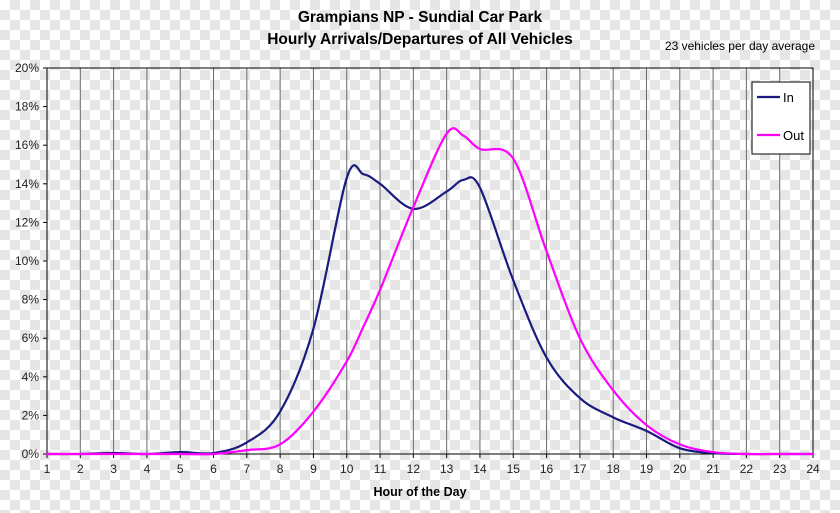 Image resolution: width=840 pixels, height=513 pixels. Describe the element at coordinates (180, 469) in the screenshot. I see `x-tick-label: 5` at that location.